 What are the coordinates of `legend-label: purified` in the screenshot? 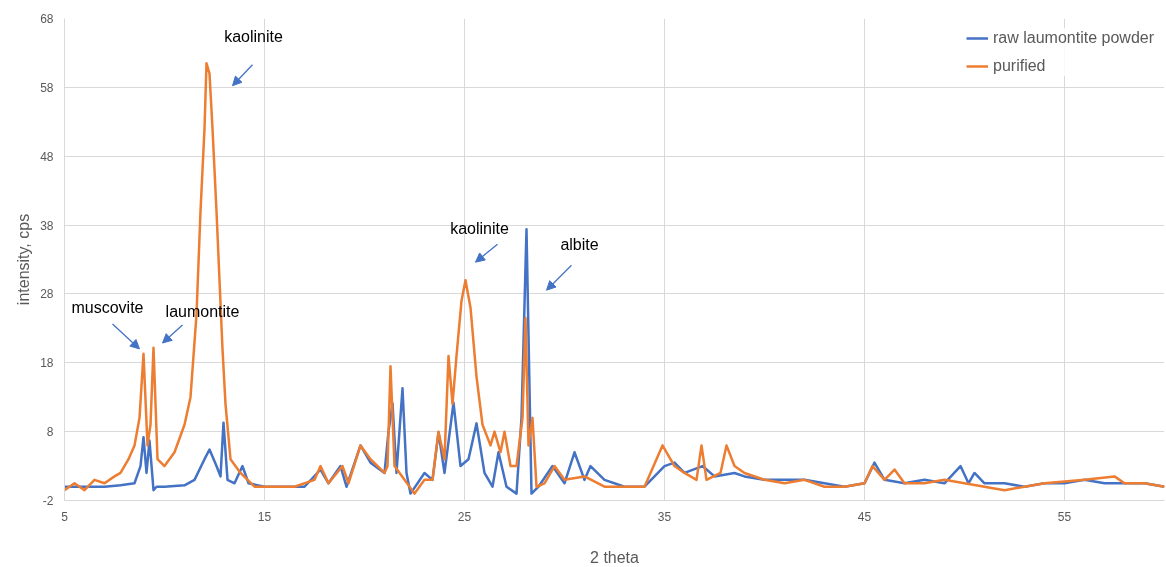 It's located at (1019, 66).